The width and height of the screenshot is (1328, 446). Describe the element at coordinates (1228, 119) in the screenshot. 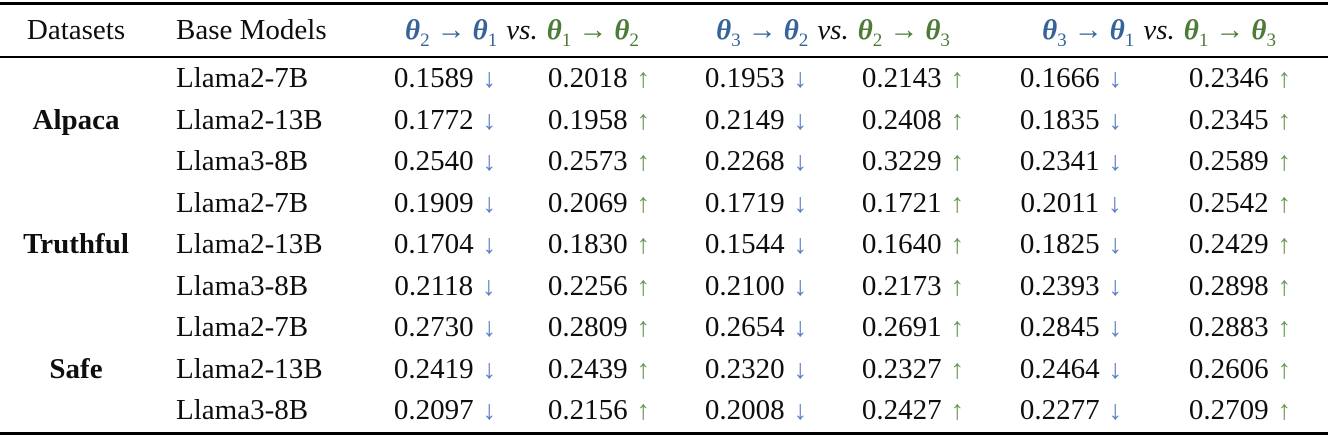

I see `metric-value: 0.2345` at that location.